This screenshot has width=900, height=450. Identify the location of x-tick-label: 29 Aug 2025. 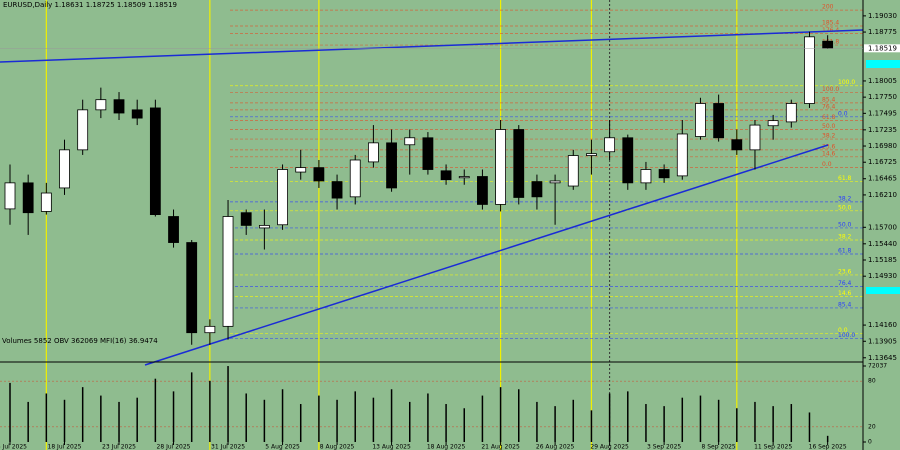
(609, 447).